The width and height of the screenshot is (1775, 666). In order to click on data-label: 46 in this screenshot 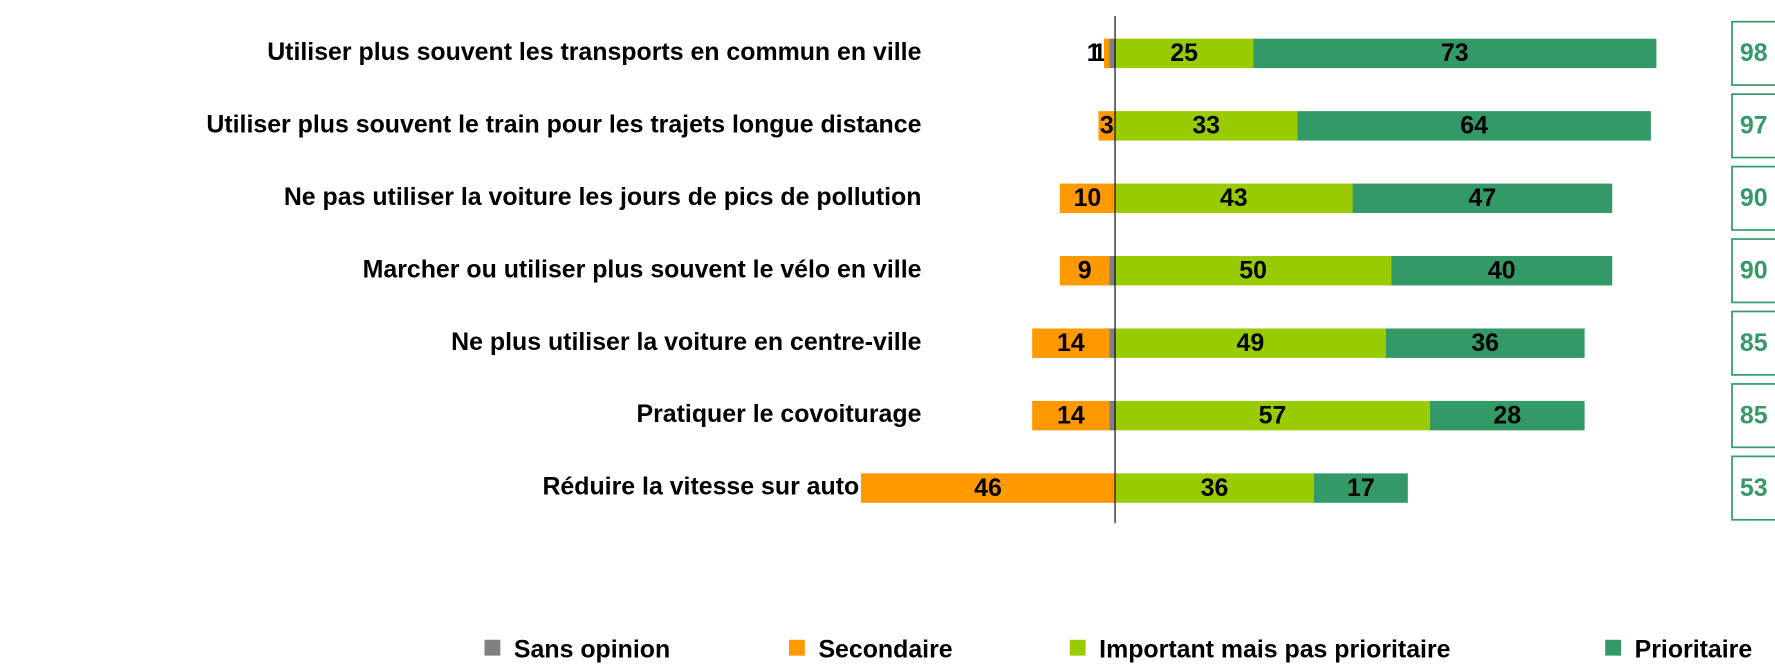, I will do `click(988, 488)`.